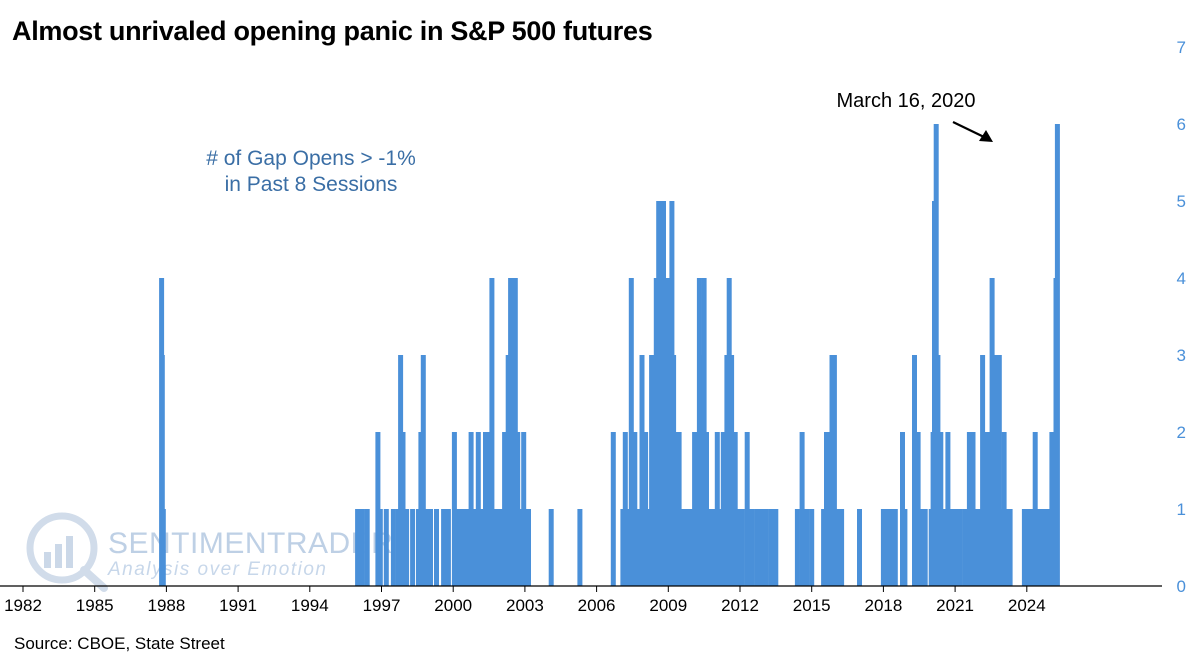 This screenshot has height=665, width=1200. Describe the element at coordinates (955, 605) in the screenshot. I see `x-tick-label: 2021` at that location.